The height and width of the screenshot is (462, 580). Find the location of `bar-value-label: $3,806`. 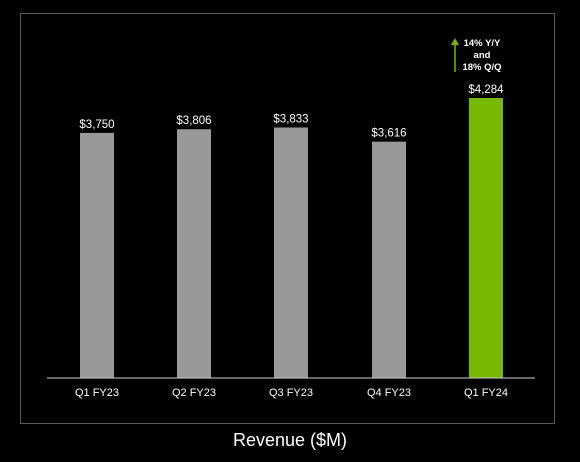

bar-value-label: $3,806 is located at coordinates (193, 121).